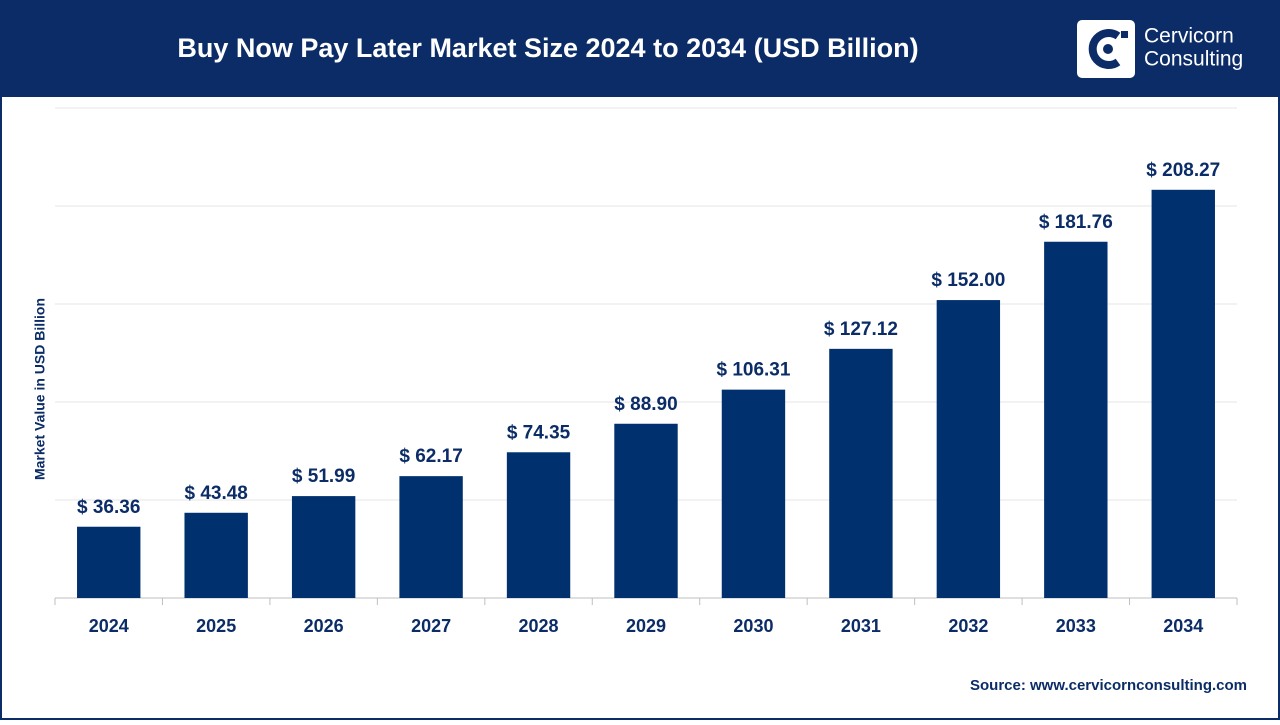  I want to click on logo-square, so click(1124, 34).